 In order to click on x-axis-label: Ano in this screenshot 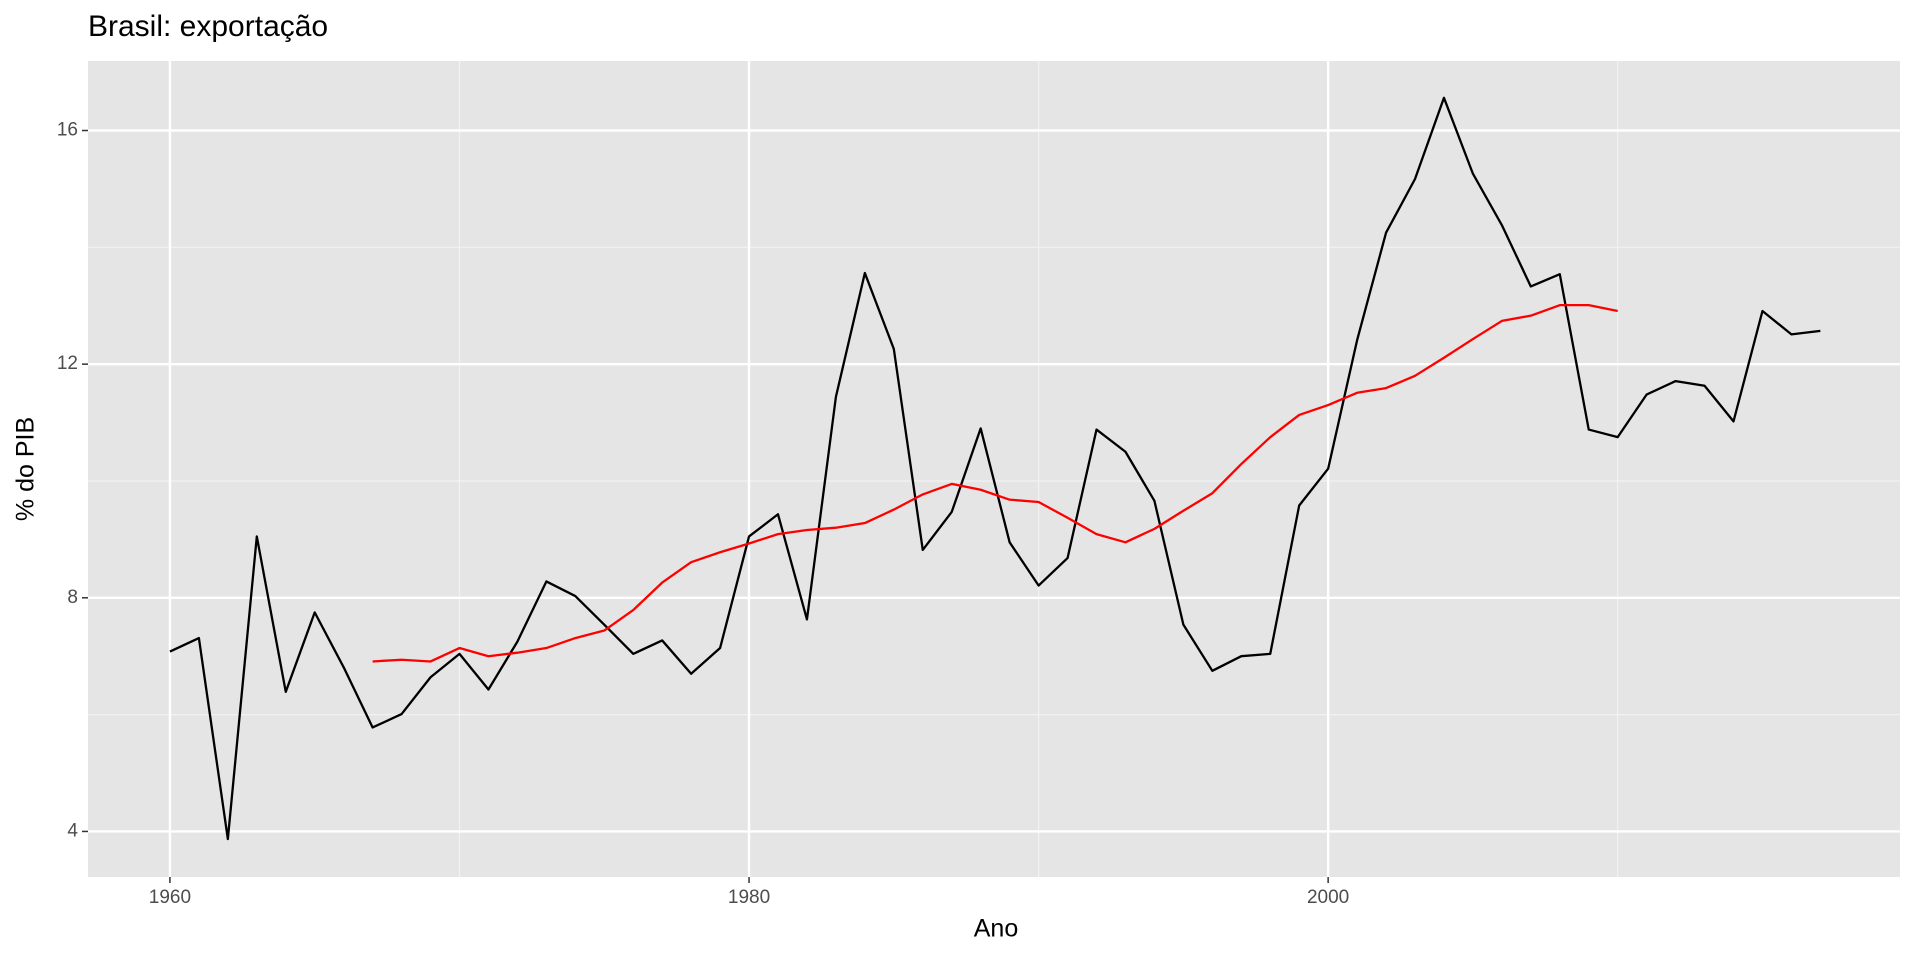, I will do `click(996, 929)`.